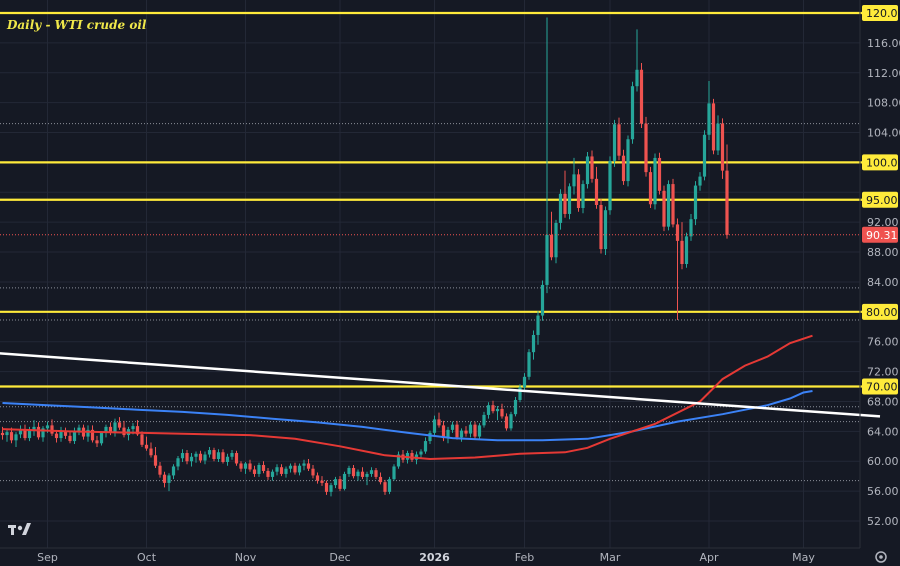  Describe the element at coordinates (881, 557) in the screenshot. I see `settings-gear-icon` at that location.